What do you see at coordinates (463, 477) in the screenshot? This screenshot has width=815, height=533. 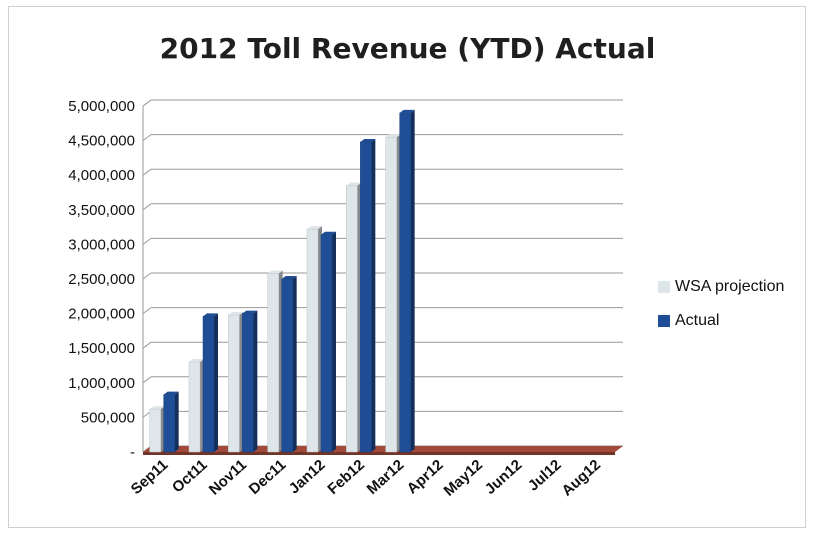 I see `x-tick-label: May12` at bounding box center [463, 477].